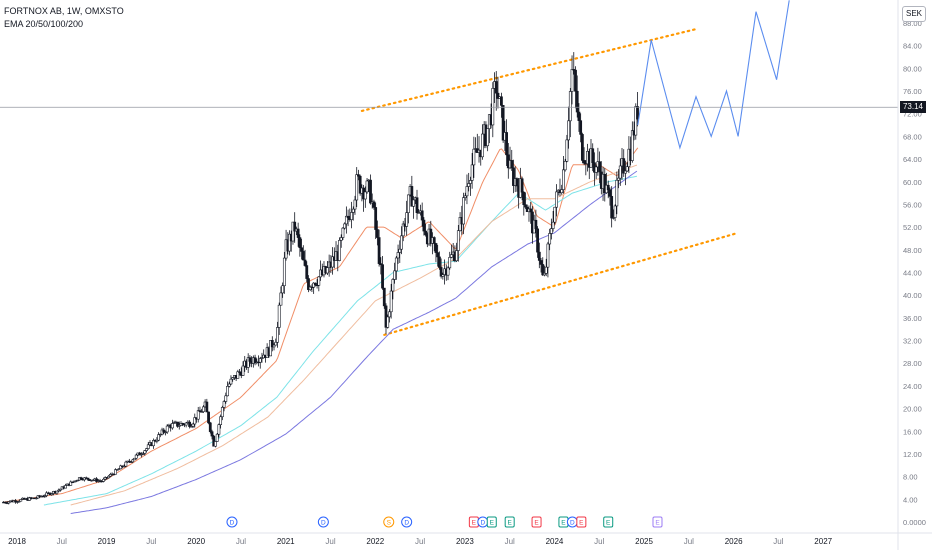  I want to click on event-label: D, so click(323, 522).